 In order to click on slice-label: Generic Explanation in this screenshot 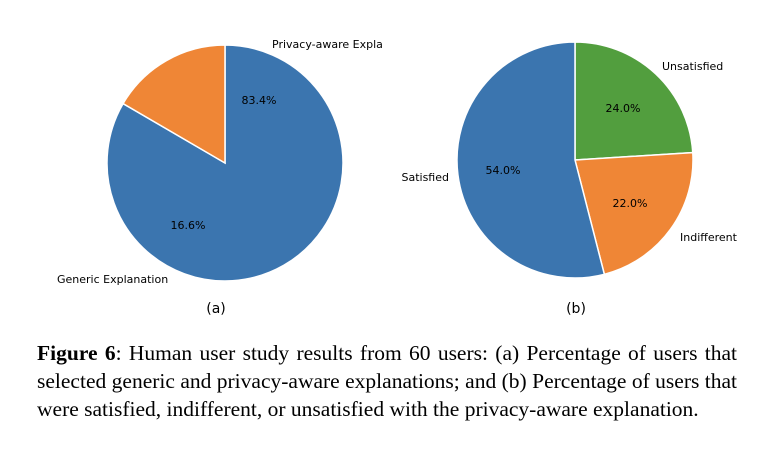, I will do `click(112, 279)`.